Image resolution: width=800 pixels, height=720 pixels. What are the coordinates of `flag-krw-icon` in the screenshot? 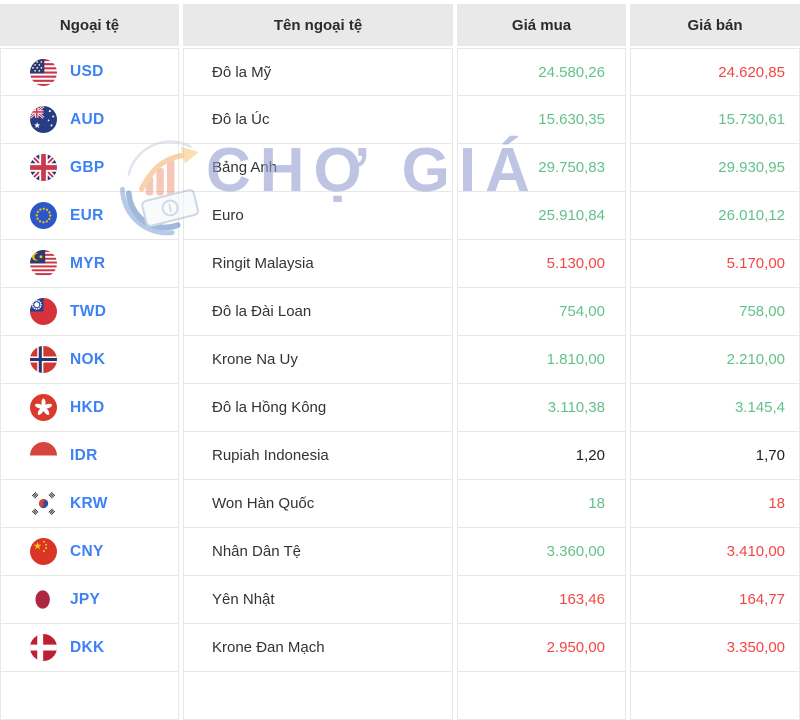 It's located at (43, 503).